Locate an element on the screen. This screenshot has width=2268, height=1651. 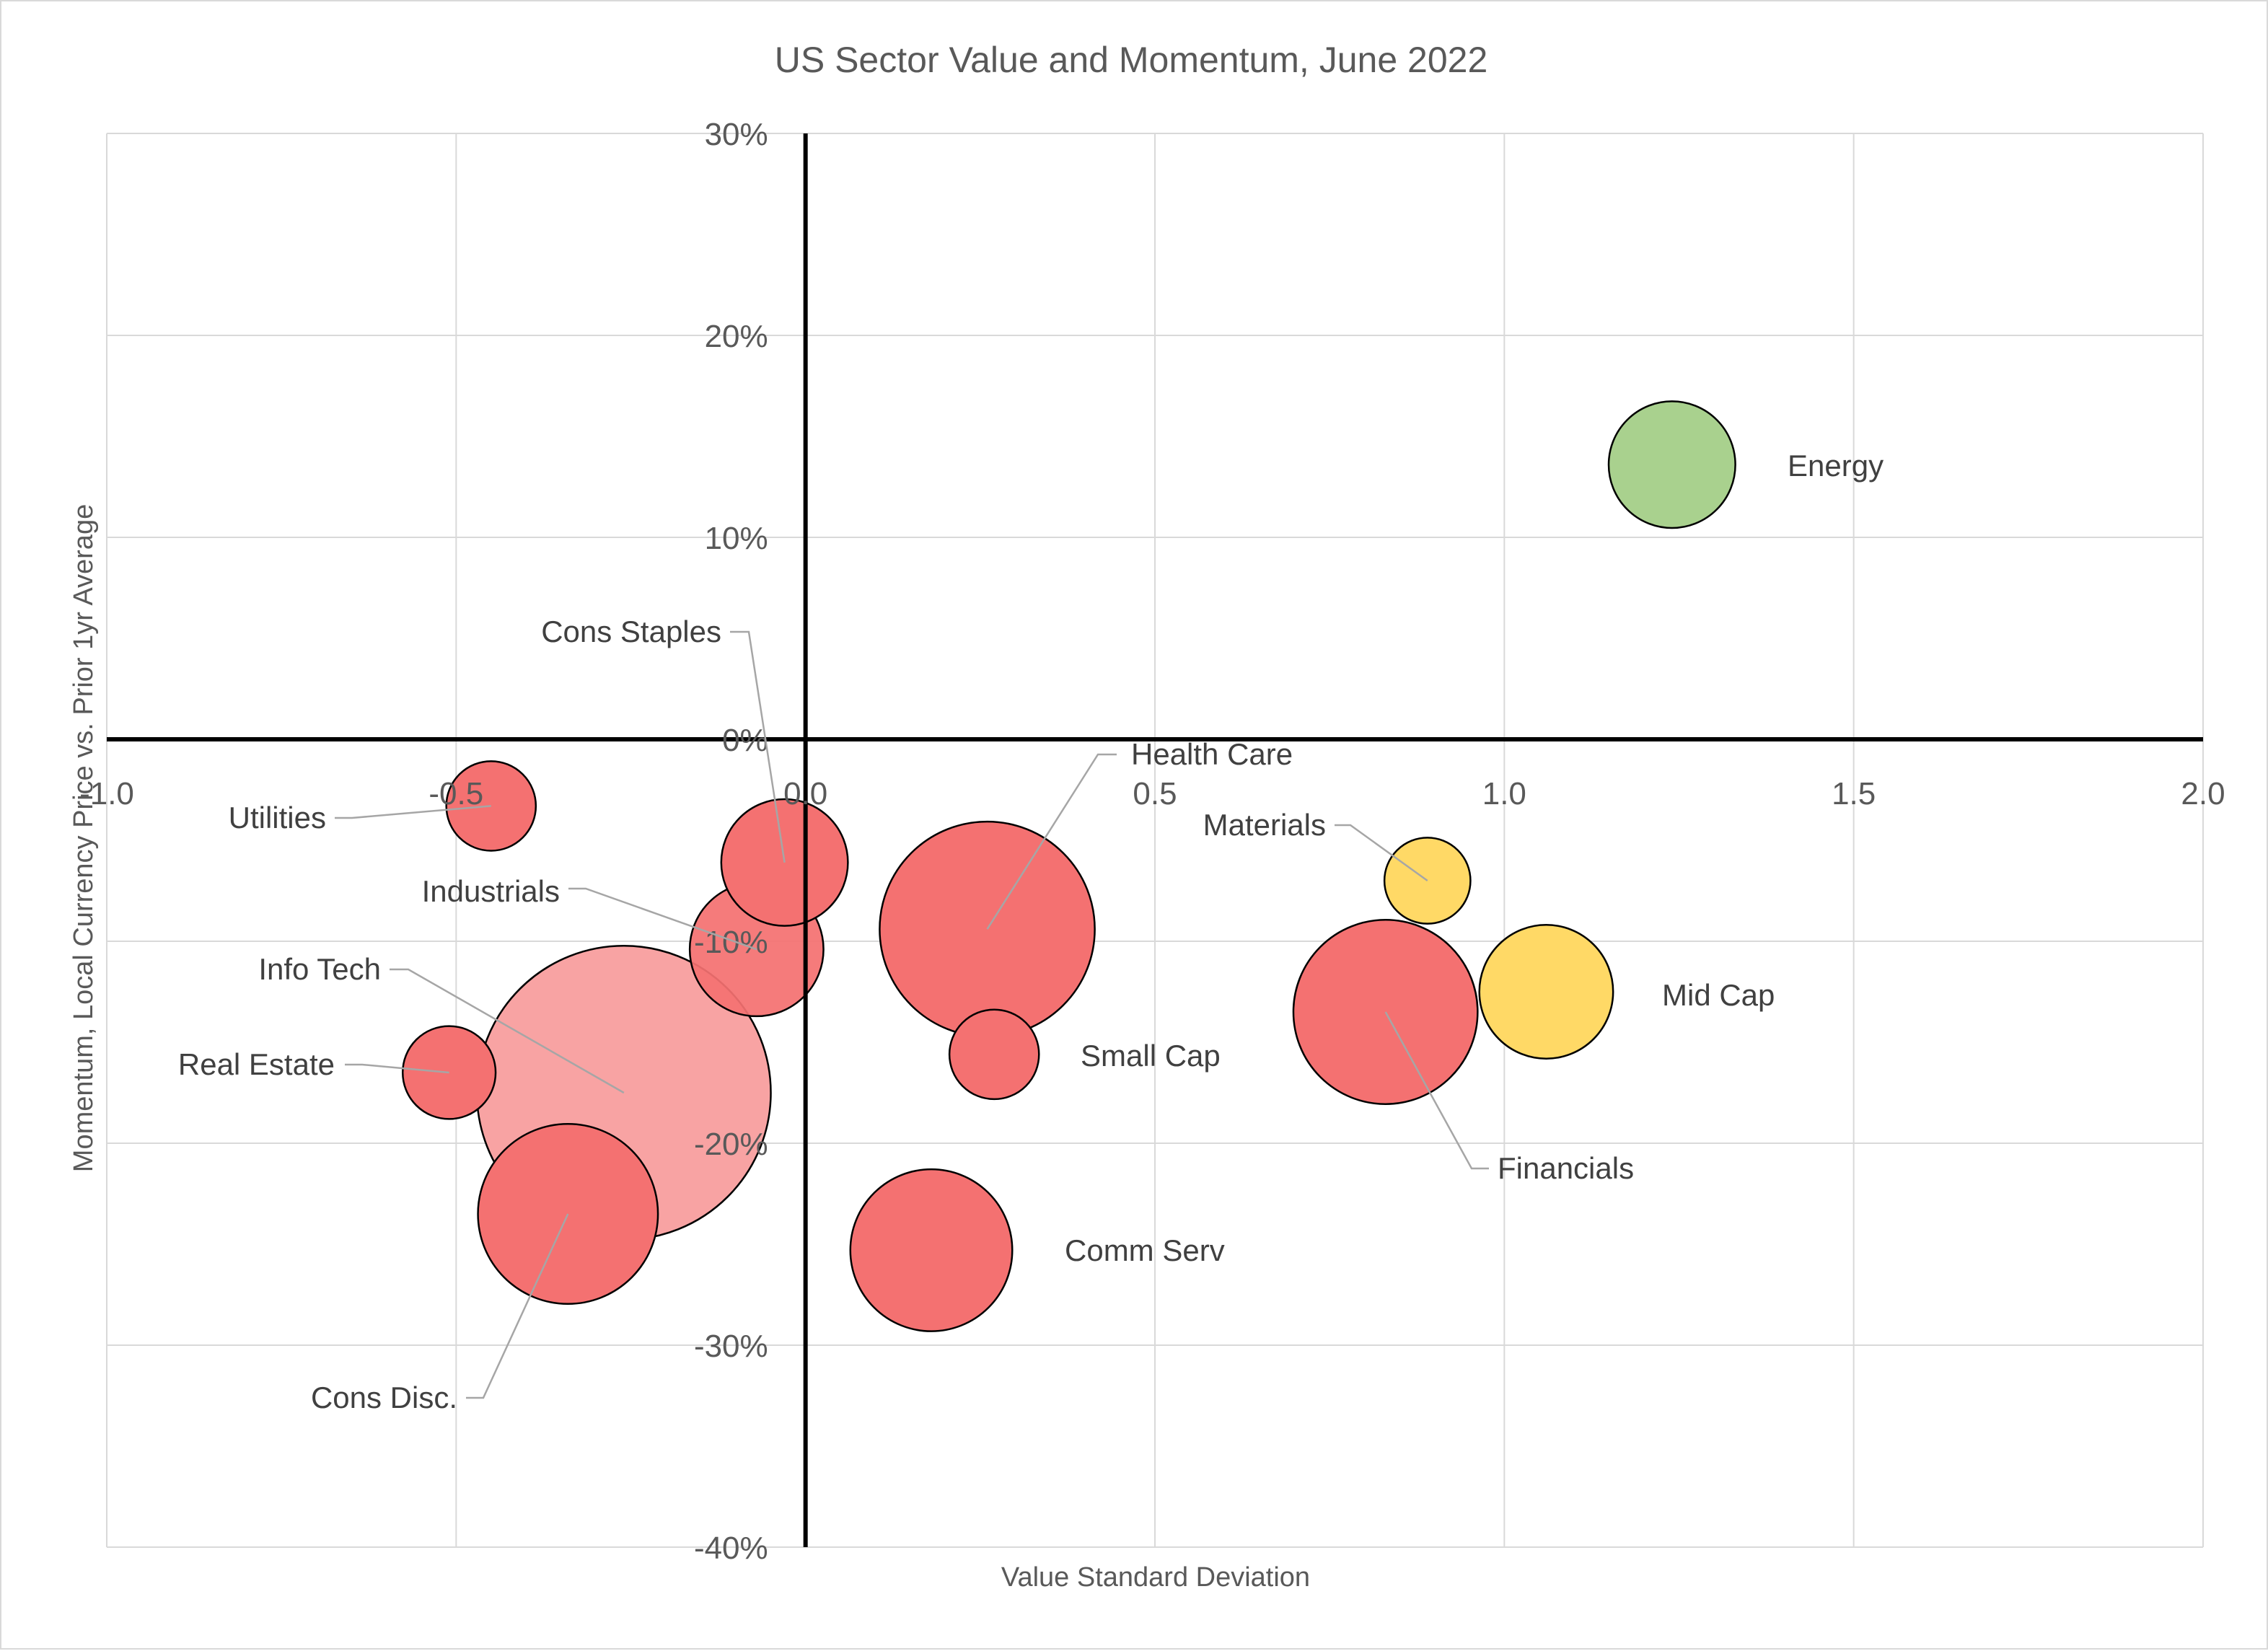
x-axis-title: Value Standard Deviation is located at coordinates (1156, 1577).